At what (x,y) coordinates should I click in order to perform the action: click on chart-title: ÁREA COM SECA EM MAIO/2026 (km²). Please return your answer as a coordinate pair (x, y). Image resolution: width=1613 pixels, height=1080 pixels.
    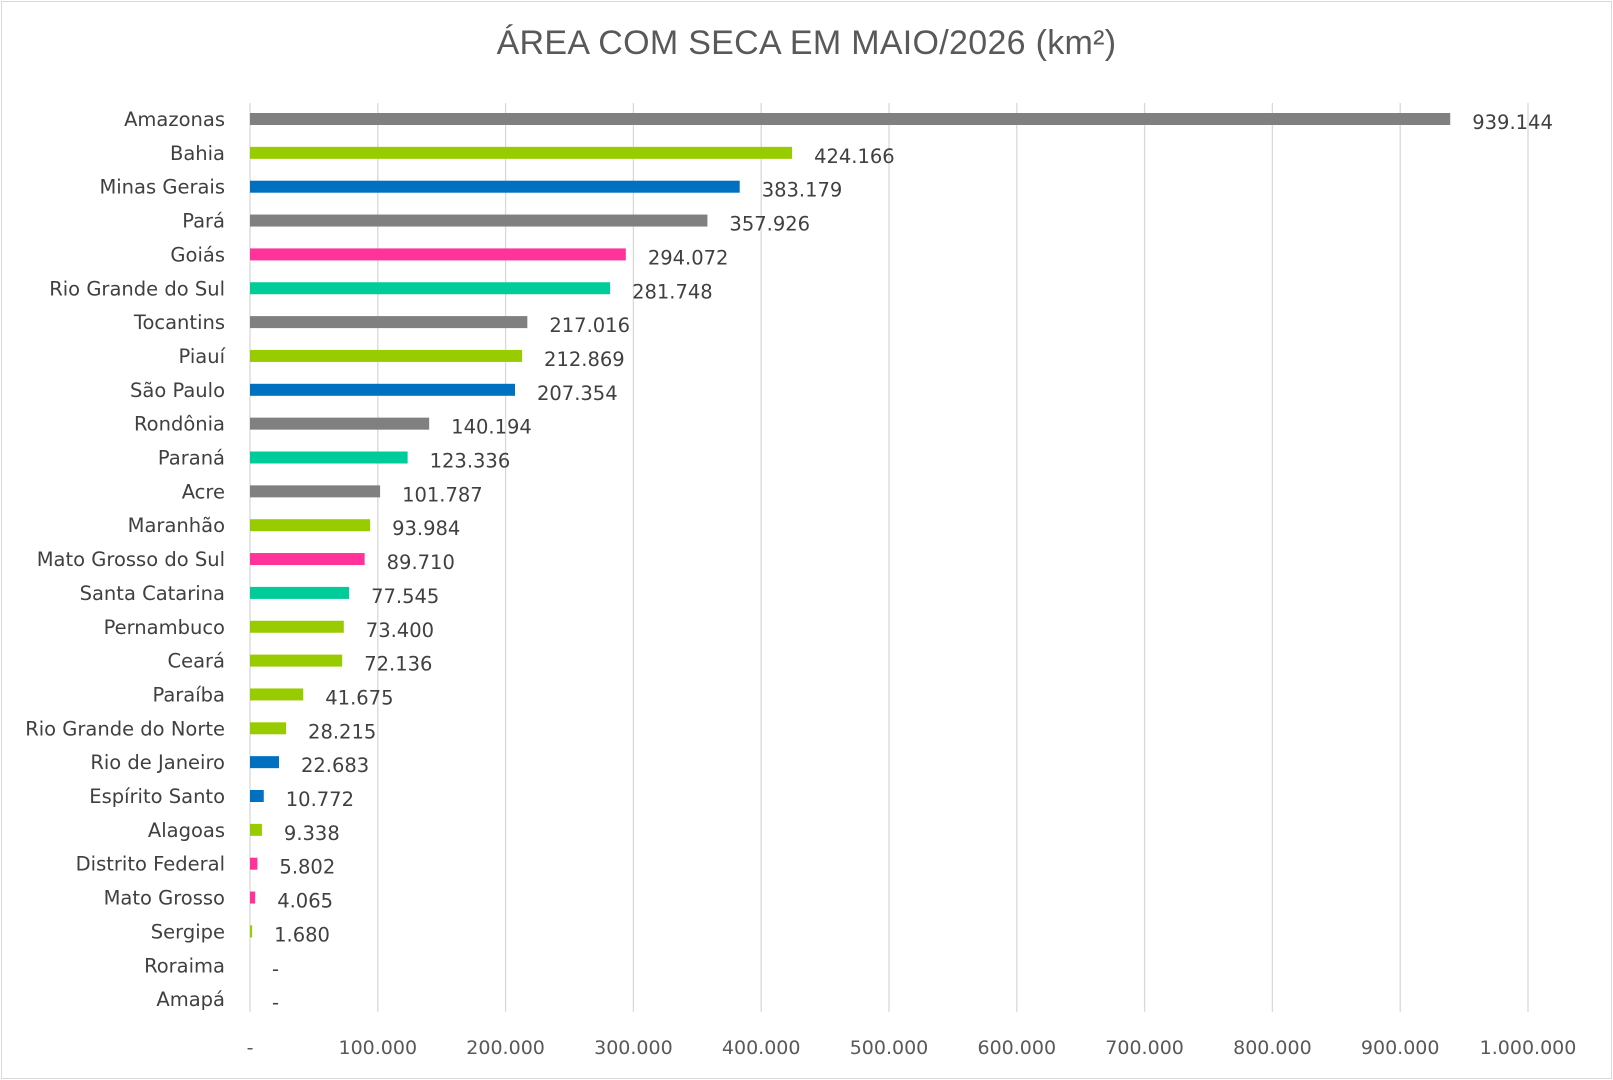
    Looking at the image, I should click on (806, 43).